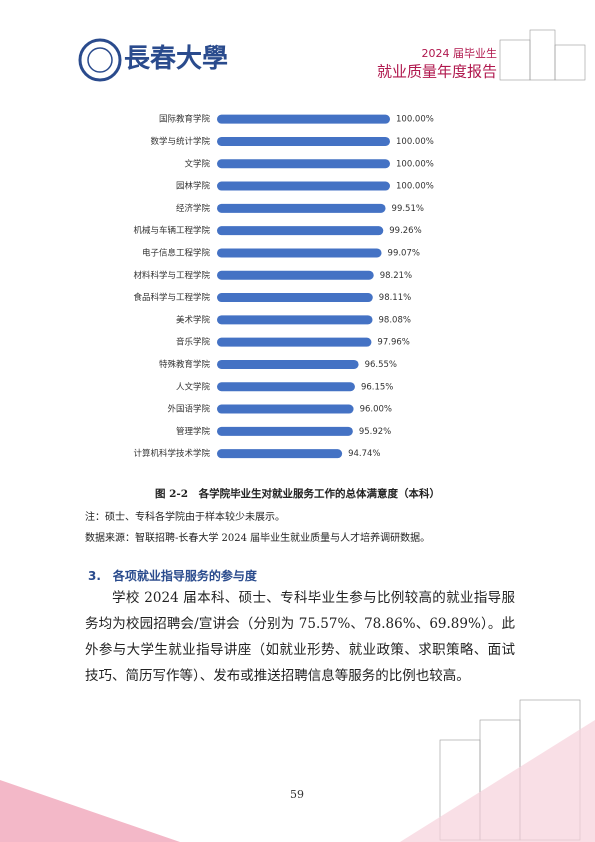 The image size is (595, 842). What do you see at coordinates (197, 163) in the screenshot?
I see `category-label: 文学院` at bounding box center [197, 163].